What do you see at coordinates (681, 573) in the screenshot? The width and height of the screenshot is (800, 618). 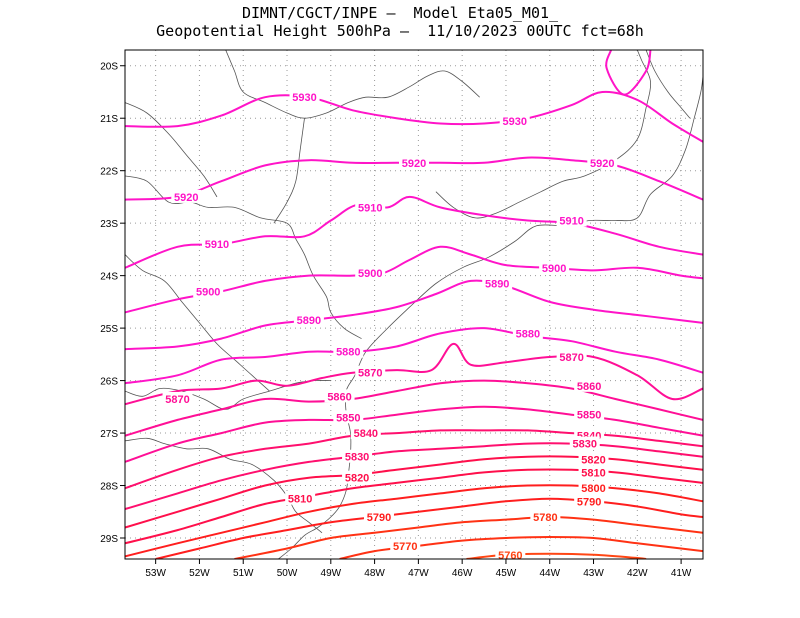 I see `lon-tick-label: 41W` at bounding box center [681, 573].